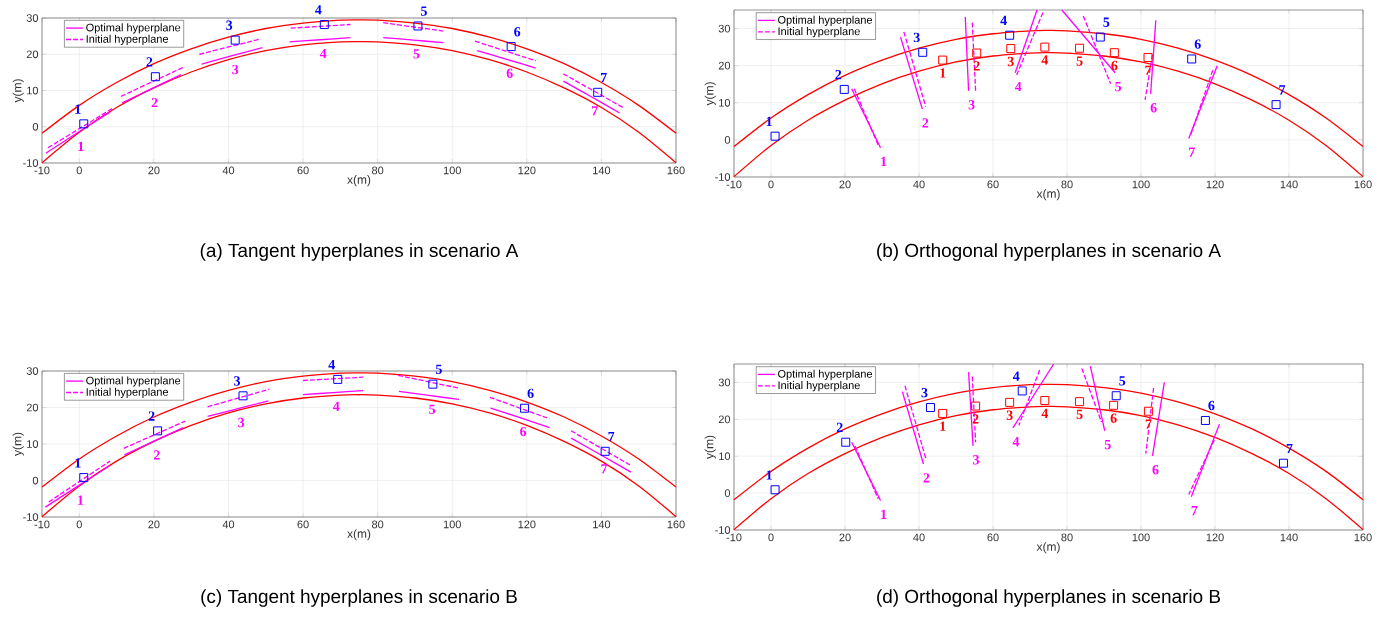  What do you see at coordinates (1049, 598) in the screenshot?
I see `text: (d) Orthogonal hyperplanes in scenario B` at bounding box center [1049, 598].